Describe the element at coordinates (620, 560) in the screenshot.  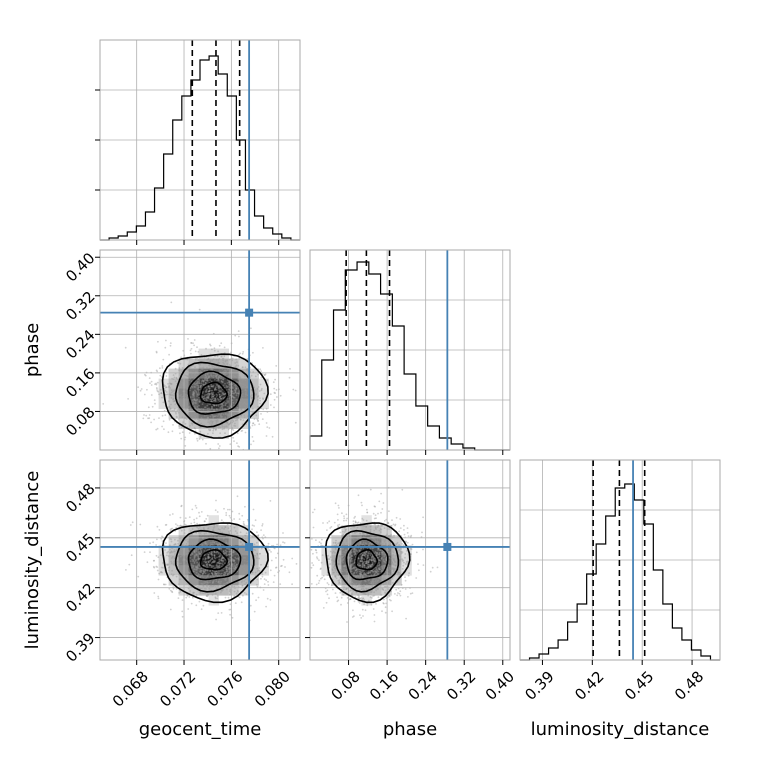
I see `histogram-panel-luminosity_distance` at that location.